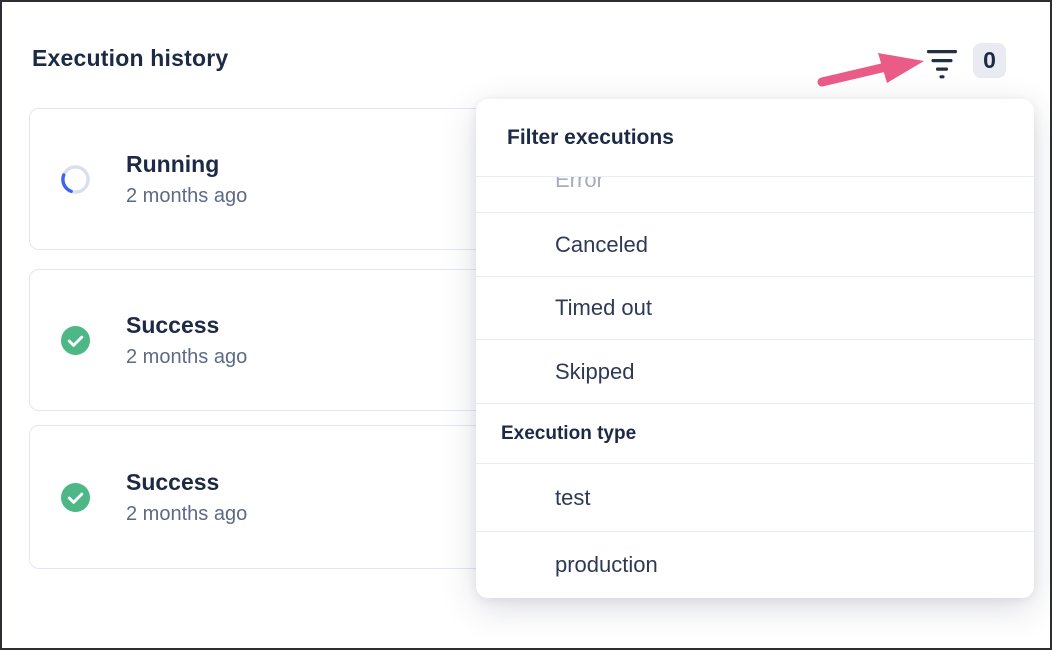 The image size is (1052, 650). I want to click on filter-option-label: test, so click(573, 497).